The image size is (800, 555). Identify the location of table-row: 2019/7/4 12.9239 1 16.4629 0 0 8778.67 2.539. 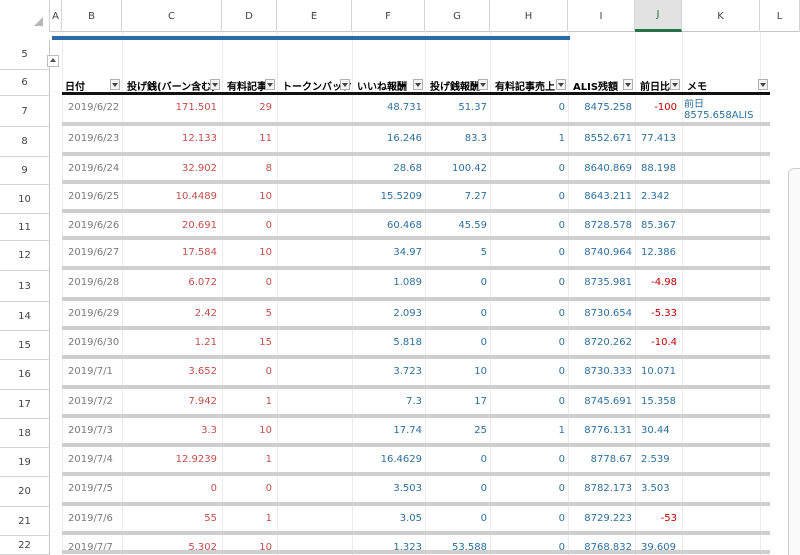
(416, 462).